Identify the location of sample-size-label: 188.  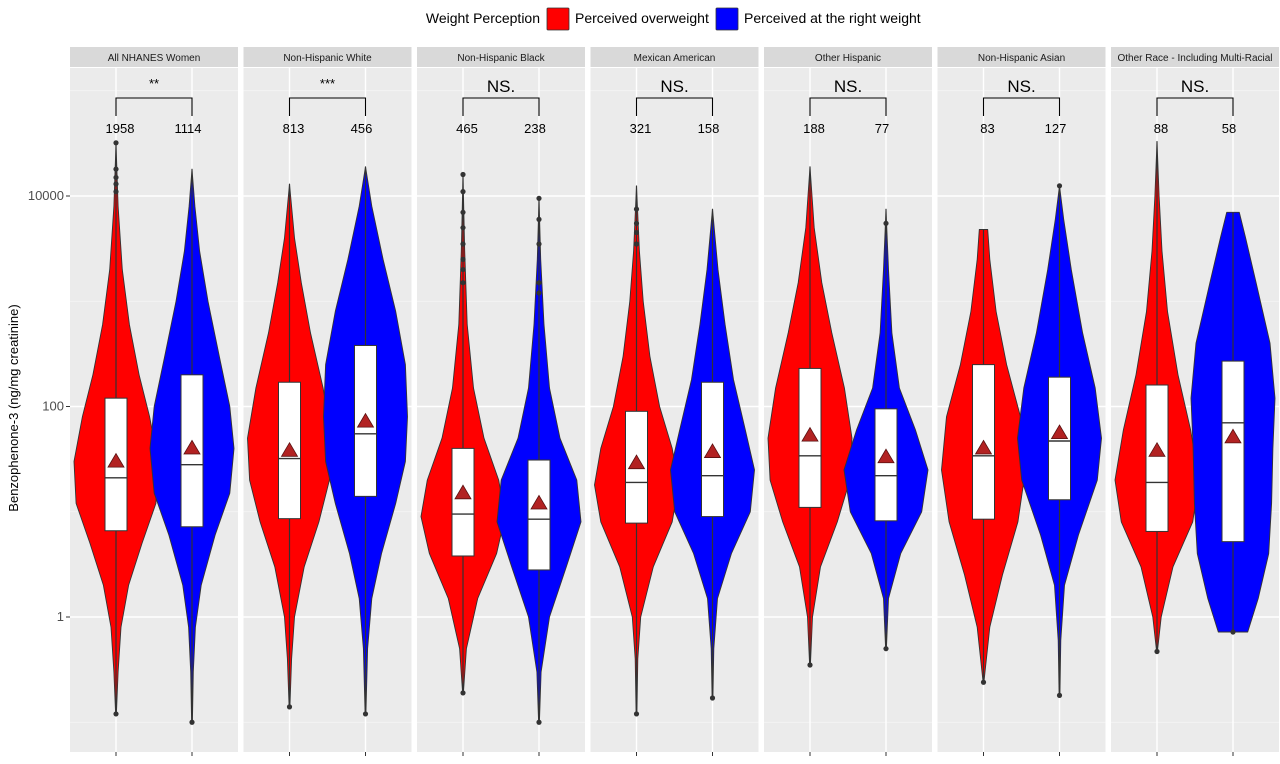
(814, 128).